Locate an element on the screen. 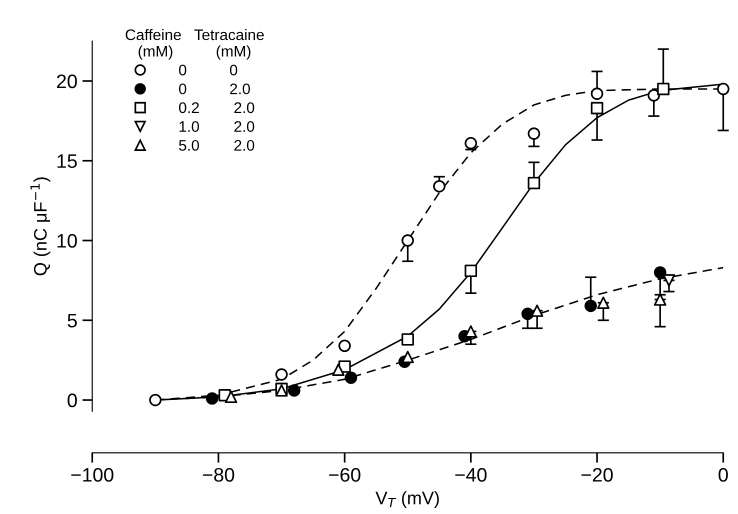 Image resolution: width=738 pixels, height=514 pixels. y-axis-title: Q (nC μF$^{−1}$) is located at coordinates (40, 226).